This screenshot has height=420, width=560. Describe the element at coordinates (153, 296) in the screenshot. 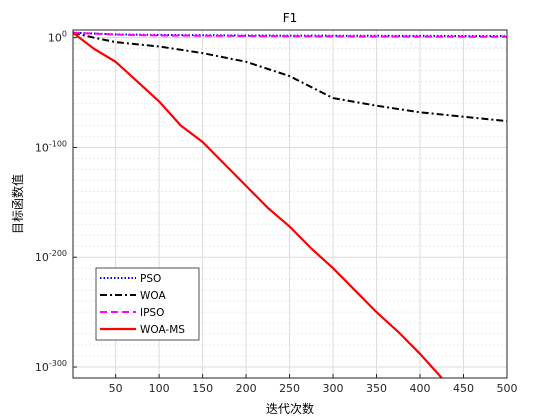

I see `legend-label-woa: WOA` at that location.